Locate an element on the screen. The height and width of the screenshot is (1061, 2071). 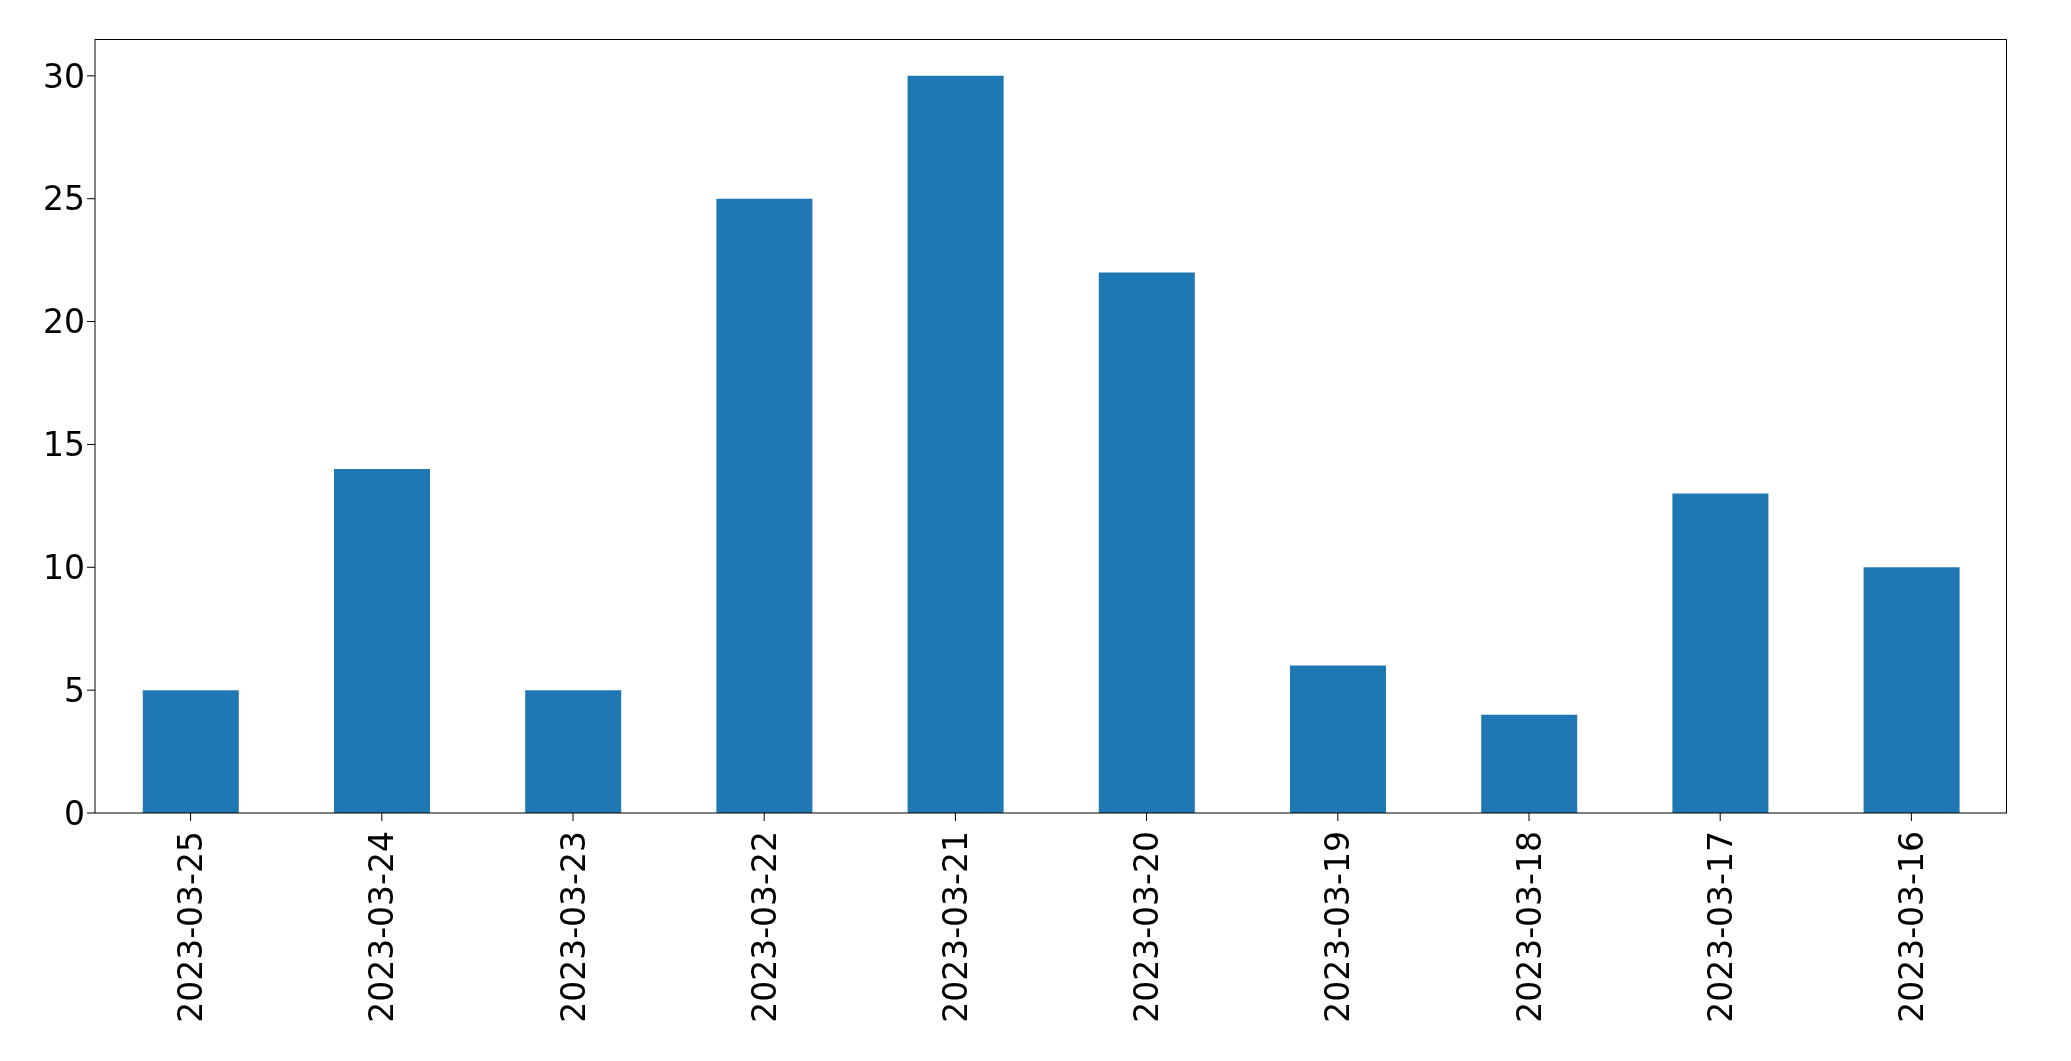
x-tick-label: 2023-03-19 is located at coordinates (1338, 927).